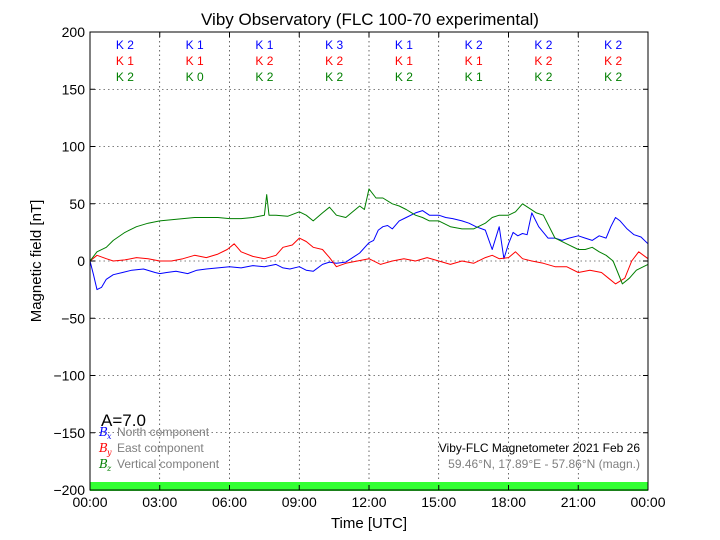  Describe the element at coordinates (159, 502) in the screenshot. I see `x-tick-label: 03:00` at that location.